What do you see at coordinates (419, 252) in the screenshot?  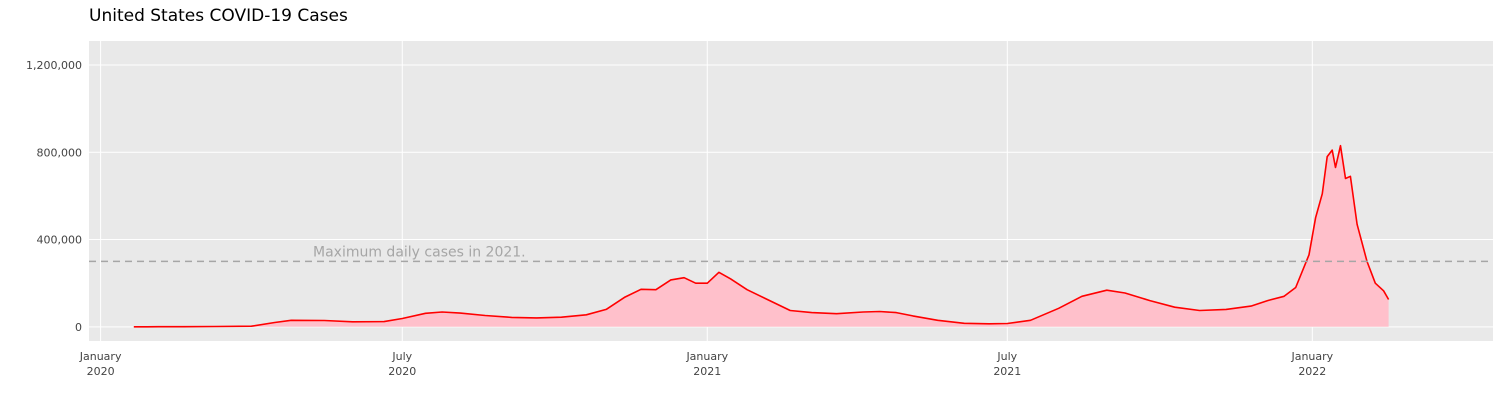 I see `reference-line-label: Maximum daily cases in 2021.` at bounding box center [419, 252].